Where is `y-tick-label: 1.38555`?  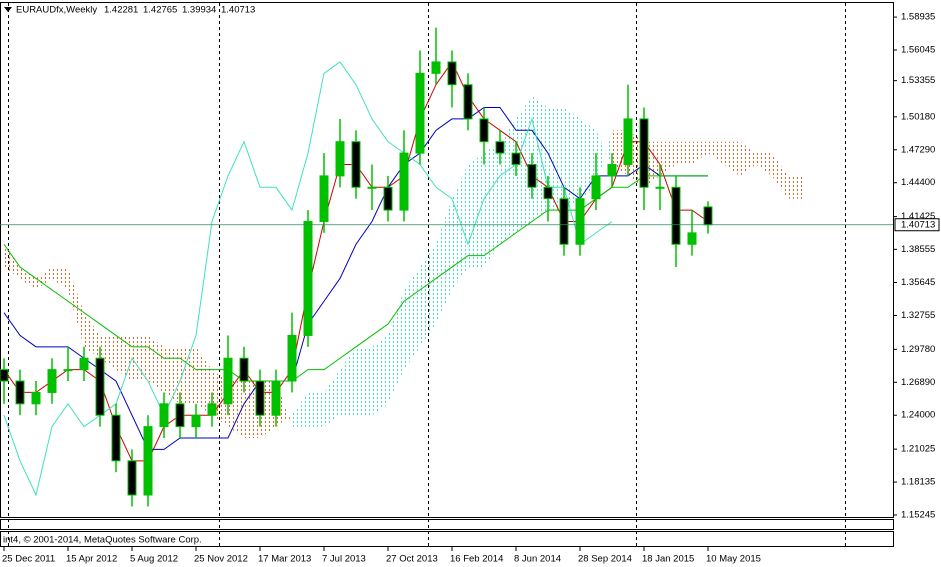 y-tick-label: 1.38555 is located at coordinates (918, 249).